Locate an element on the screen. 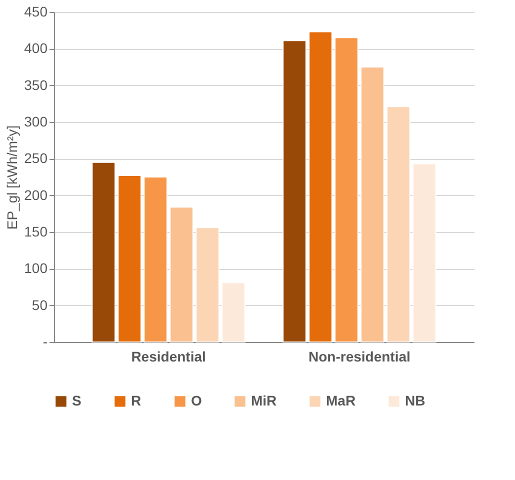  y-tick-label: 200 is located at coordinates (36, 194).